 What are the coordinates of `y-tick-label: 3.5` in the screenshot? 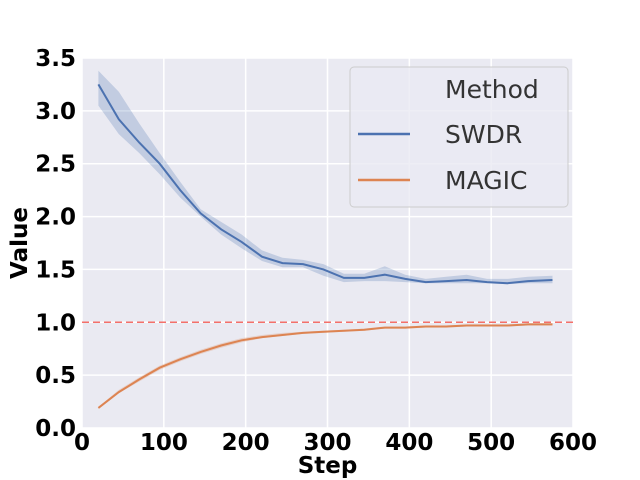 It's located at (55, 59).